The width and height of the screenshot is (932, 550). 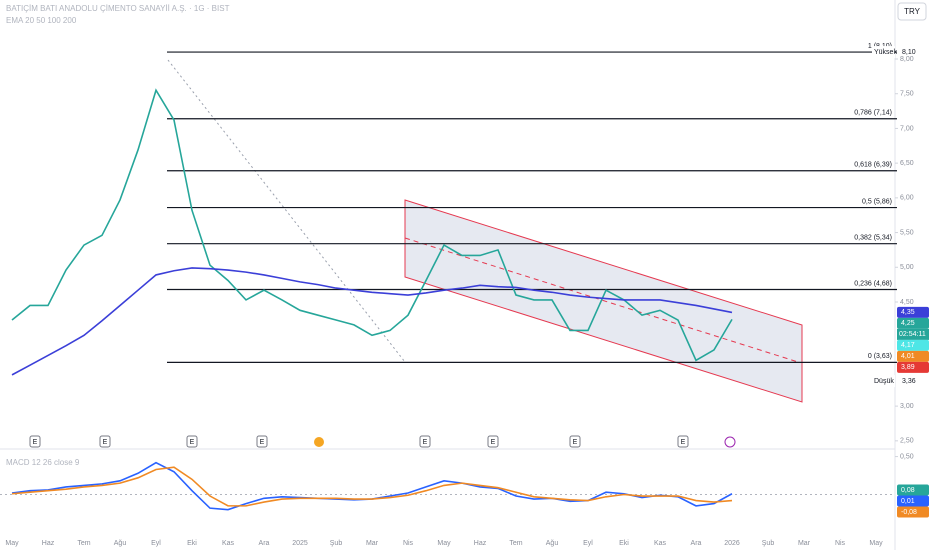 I want to click on y-tick-label: 0,50, so click(x=907, y=456).